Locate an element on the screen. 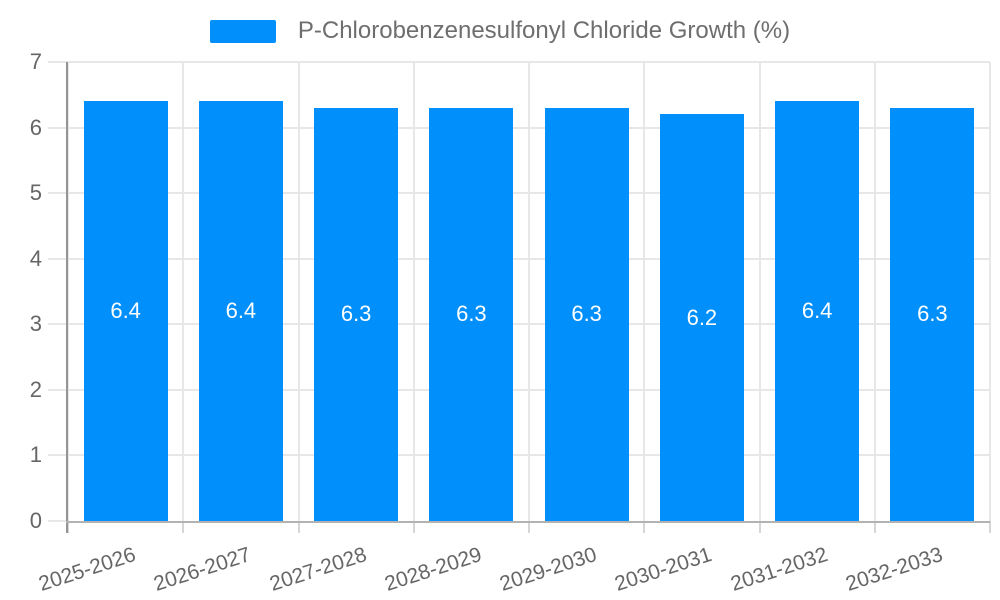 The image size is (1000, 600). x-axis-label: 2030-2031 is located at coordinates (663, 569).